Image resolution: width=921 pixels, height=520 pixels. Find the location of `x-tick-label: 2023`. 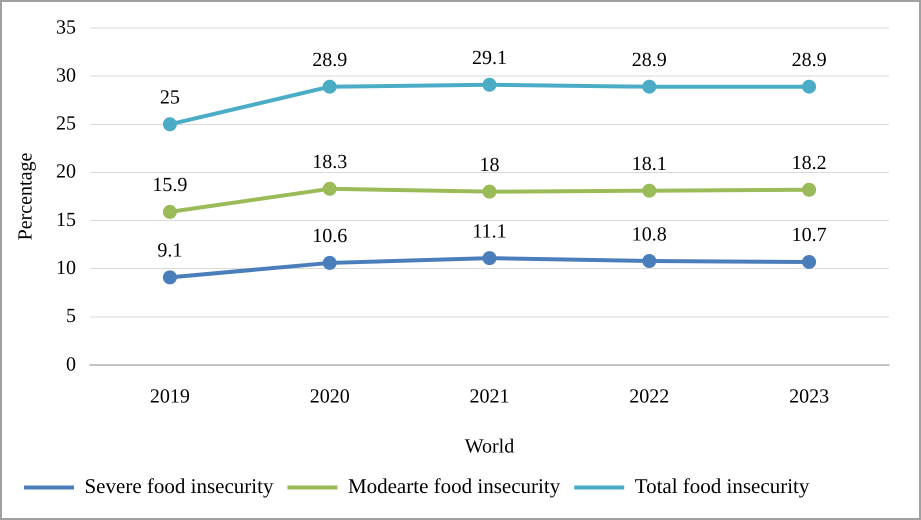

x-tick-label: 2023 is located at coordinates (809, 396).